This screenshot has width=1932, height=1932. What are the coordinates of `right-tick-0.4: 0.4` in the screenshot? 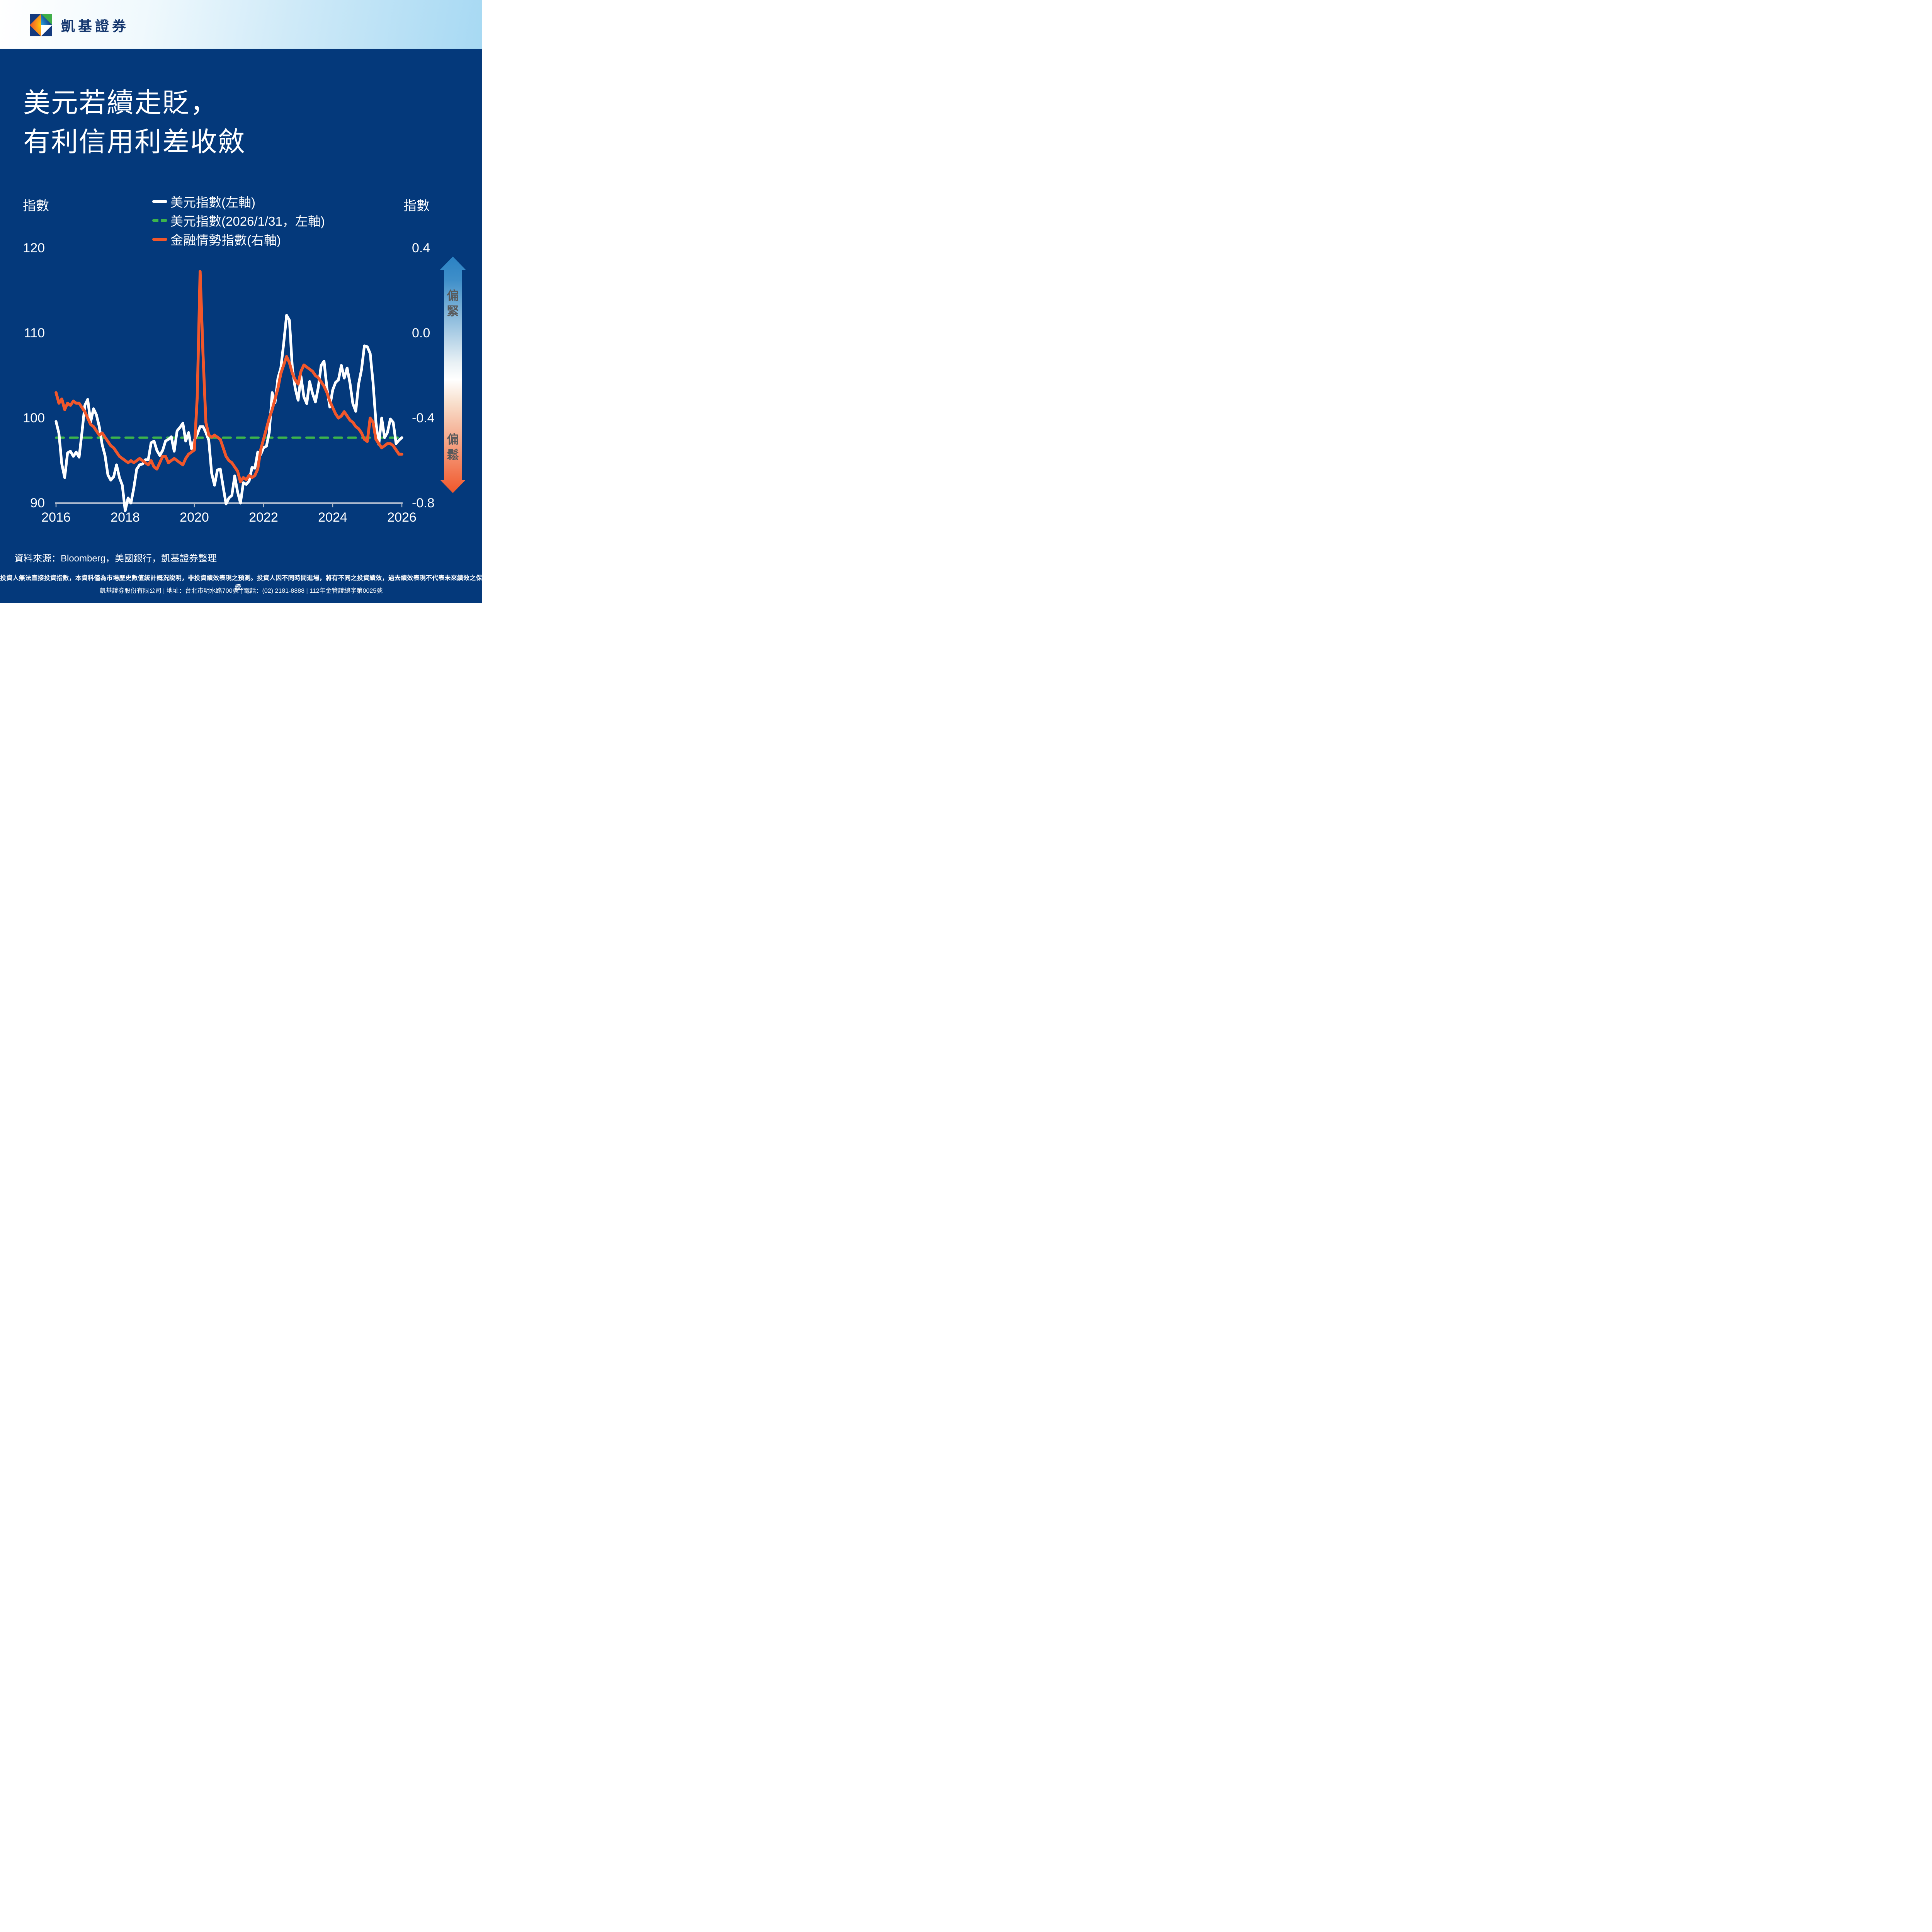 It's located at (421, 248).